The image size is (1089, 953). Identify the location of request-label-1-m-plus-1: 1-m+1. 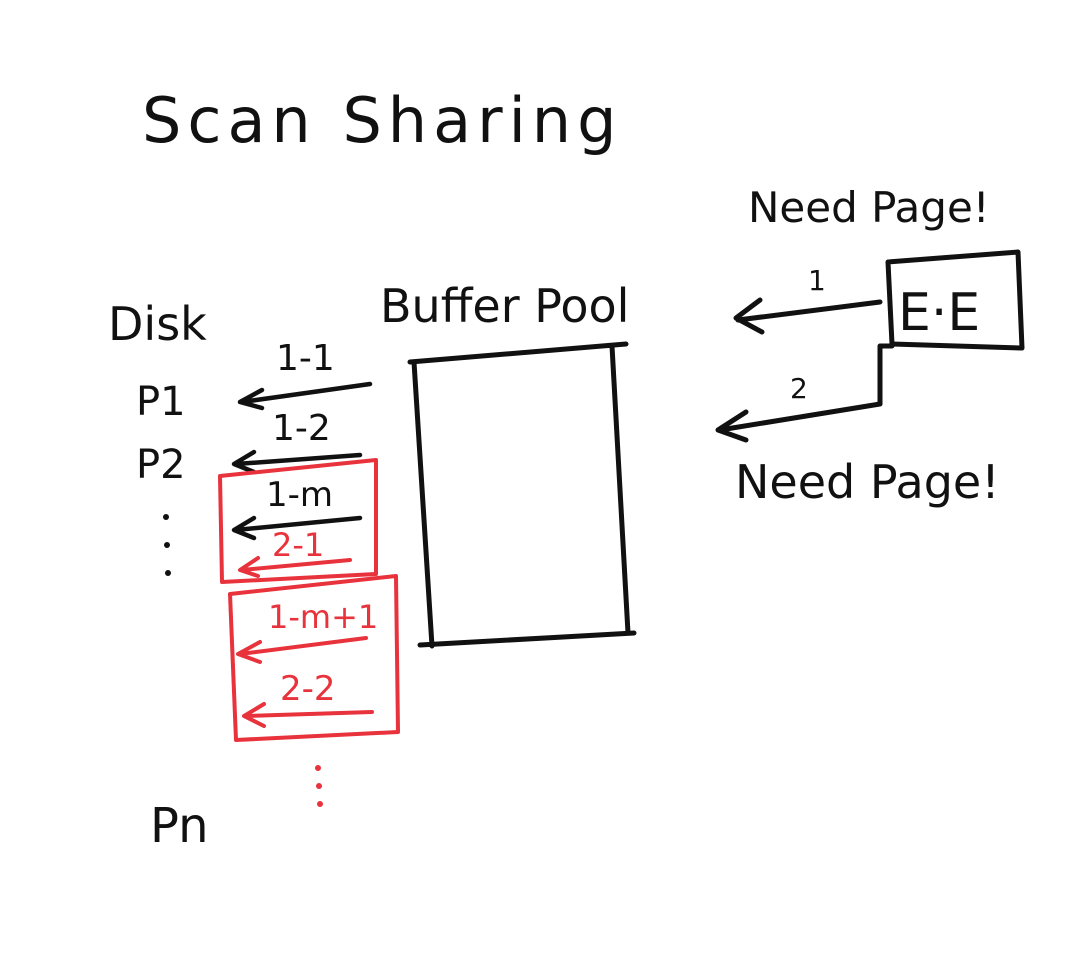
(323, 617).